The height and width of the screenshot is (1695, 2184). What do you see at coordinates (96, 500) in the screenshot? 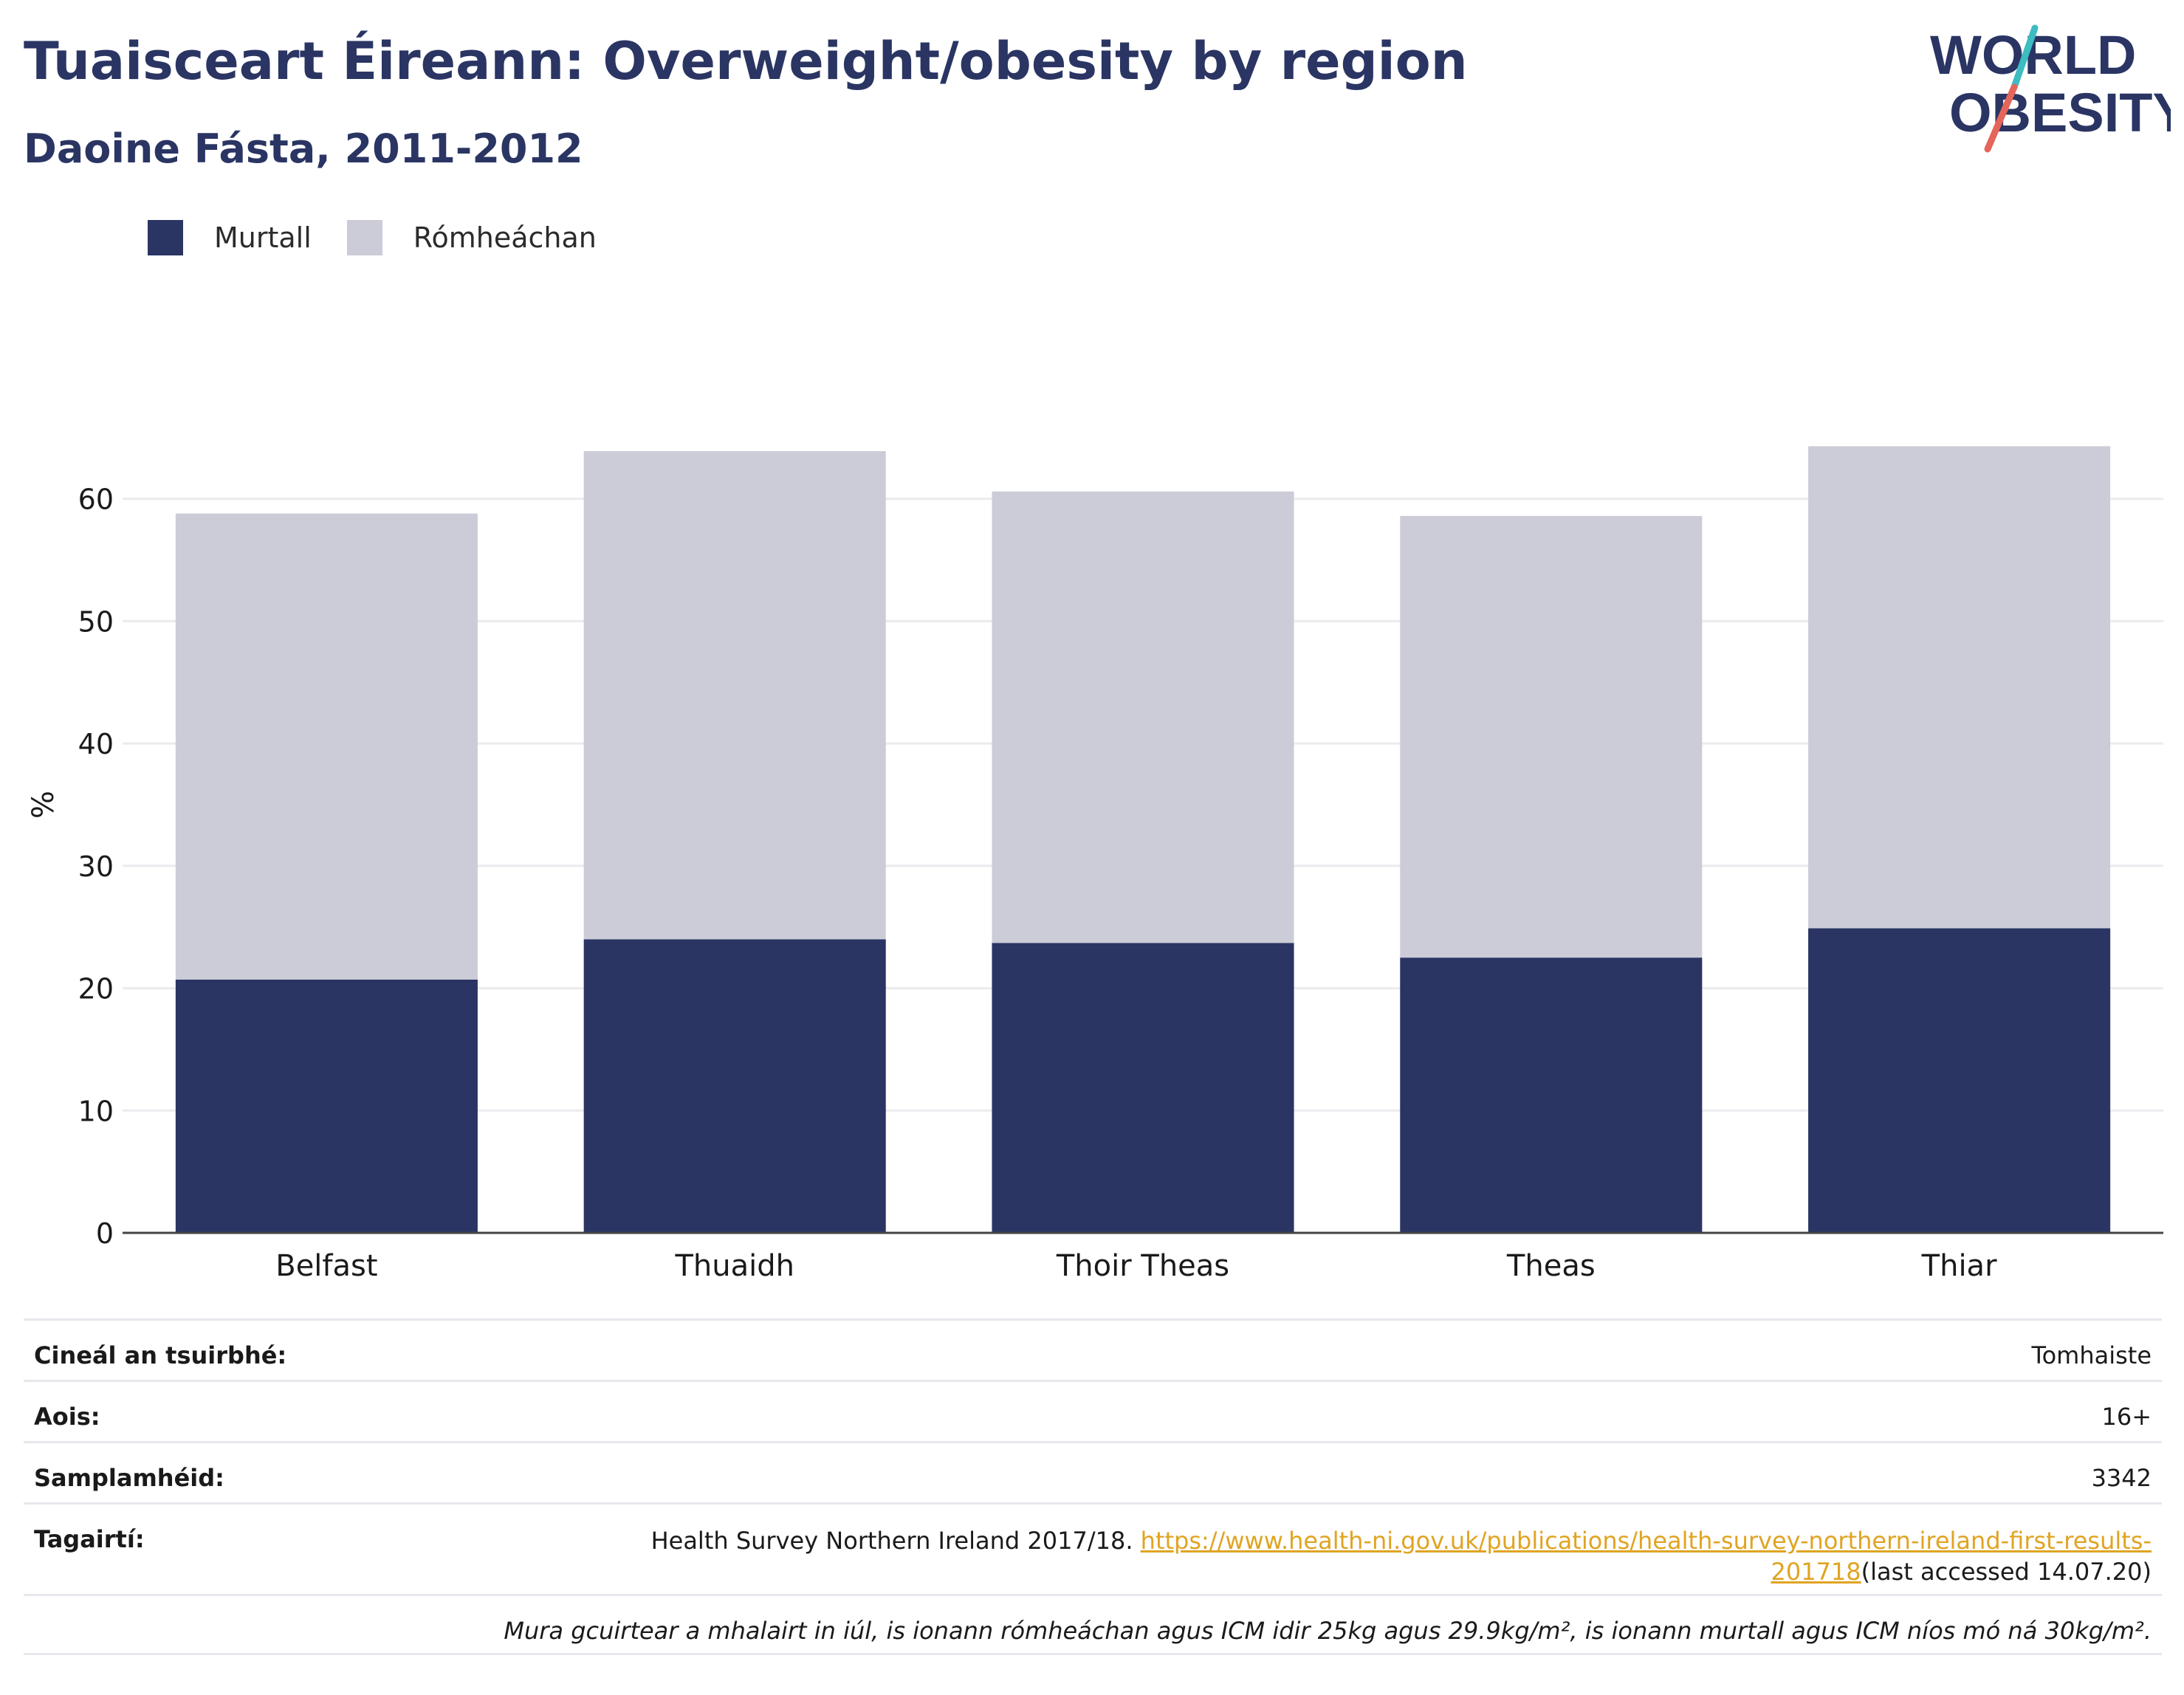
I see `y-tick-label: 60` at bounding box center [96, 500].